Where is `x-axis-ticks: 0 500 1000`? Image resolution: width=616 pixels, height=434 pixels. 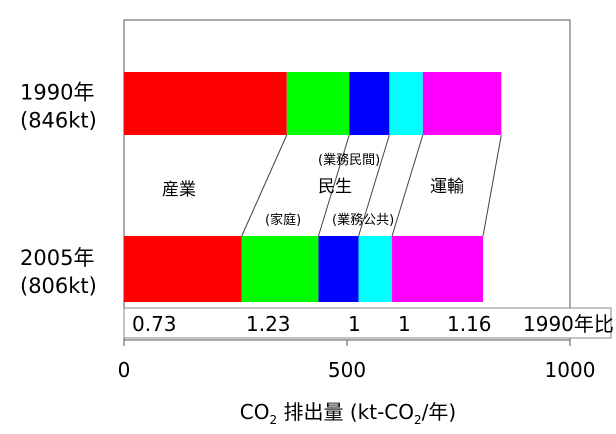 x-axis-ticks: 0 500 1000 is located at coordinates (357, 361).